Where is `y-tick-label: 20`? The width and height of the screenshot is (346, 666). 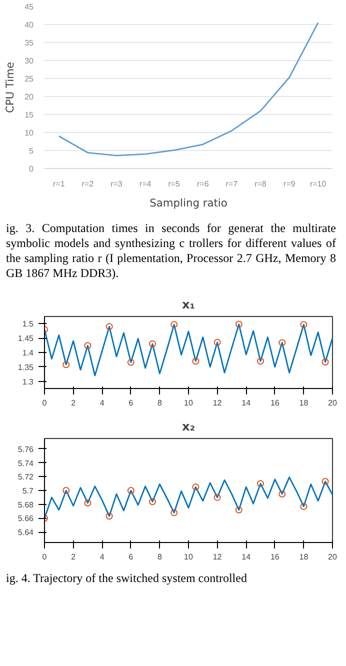 y-tick-label: 20 is located at coordinates (29, 97).